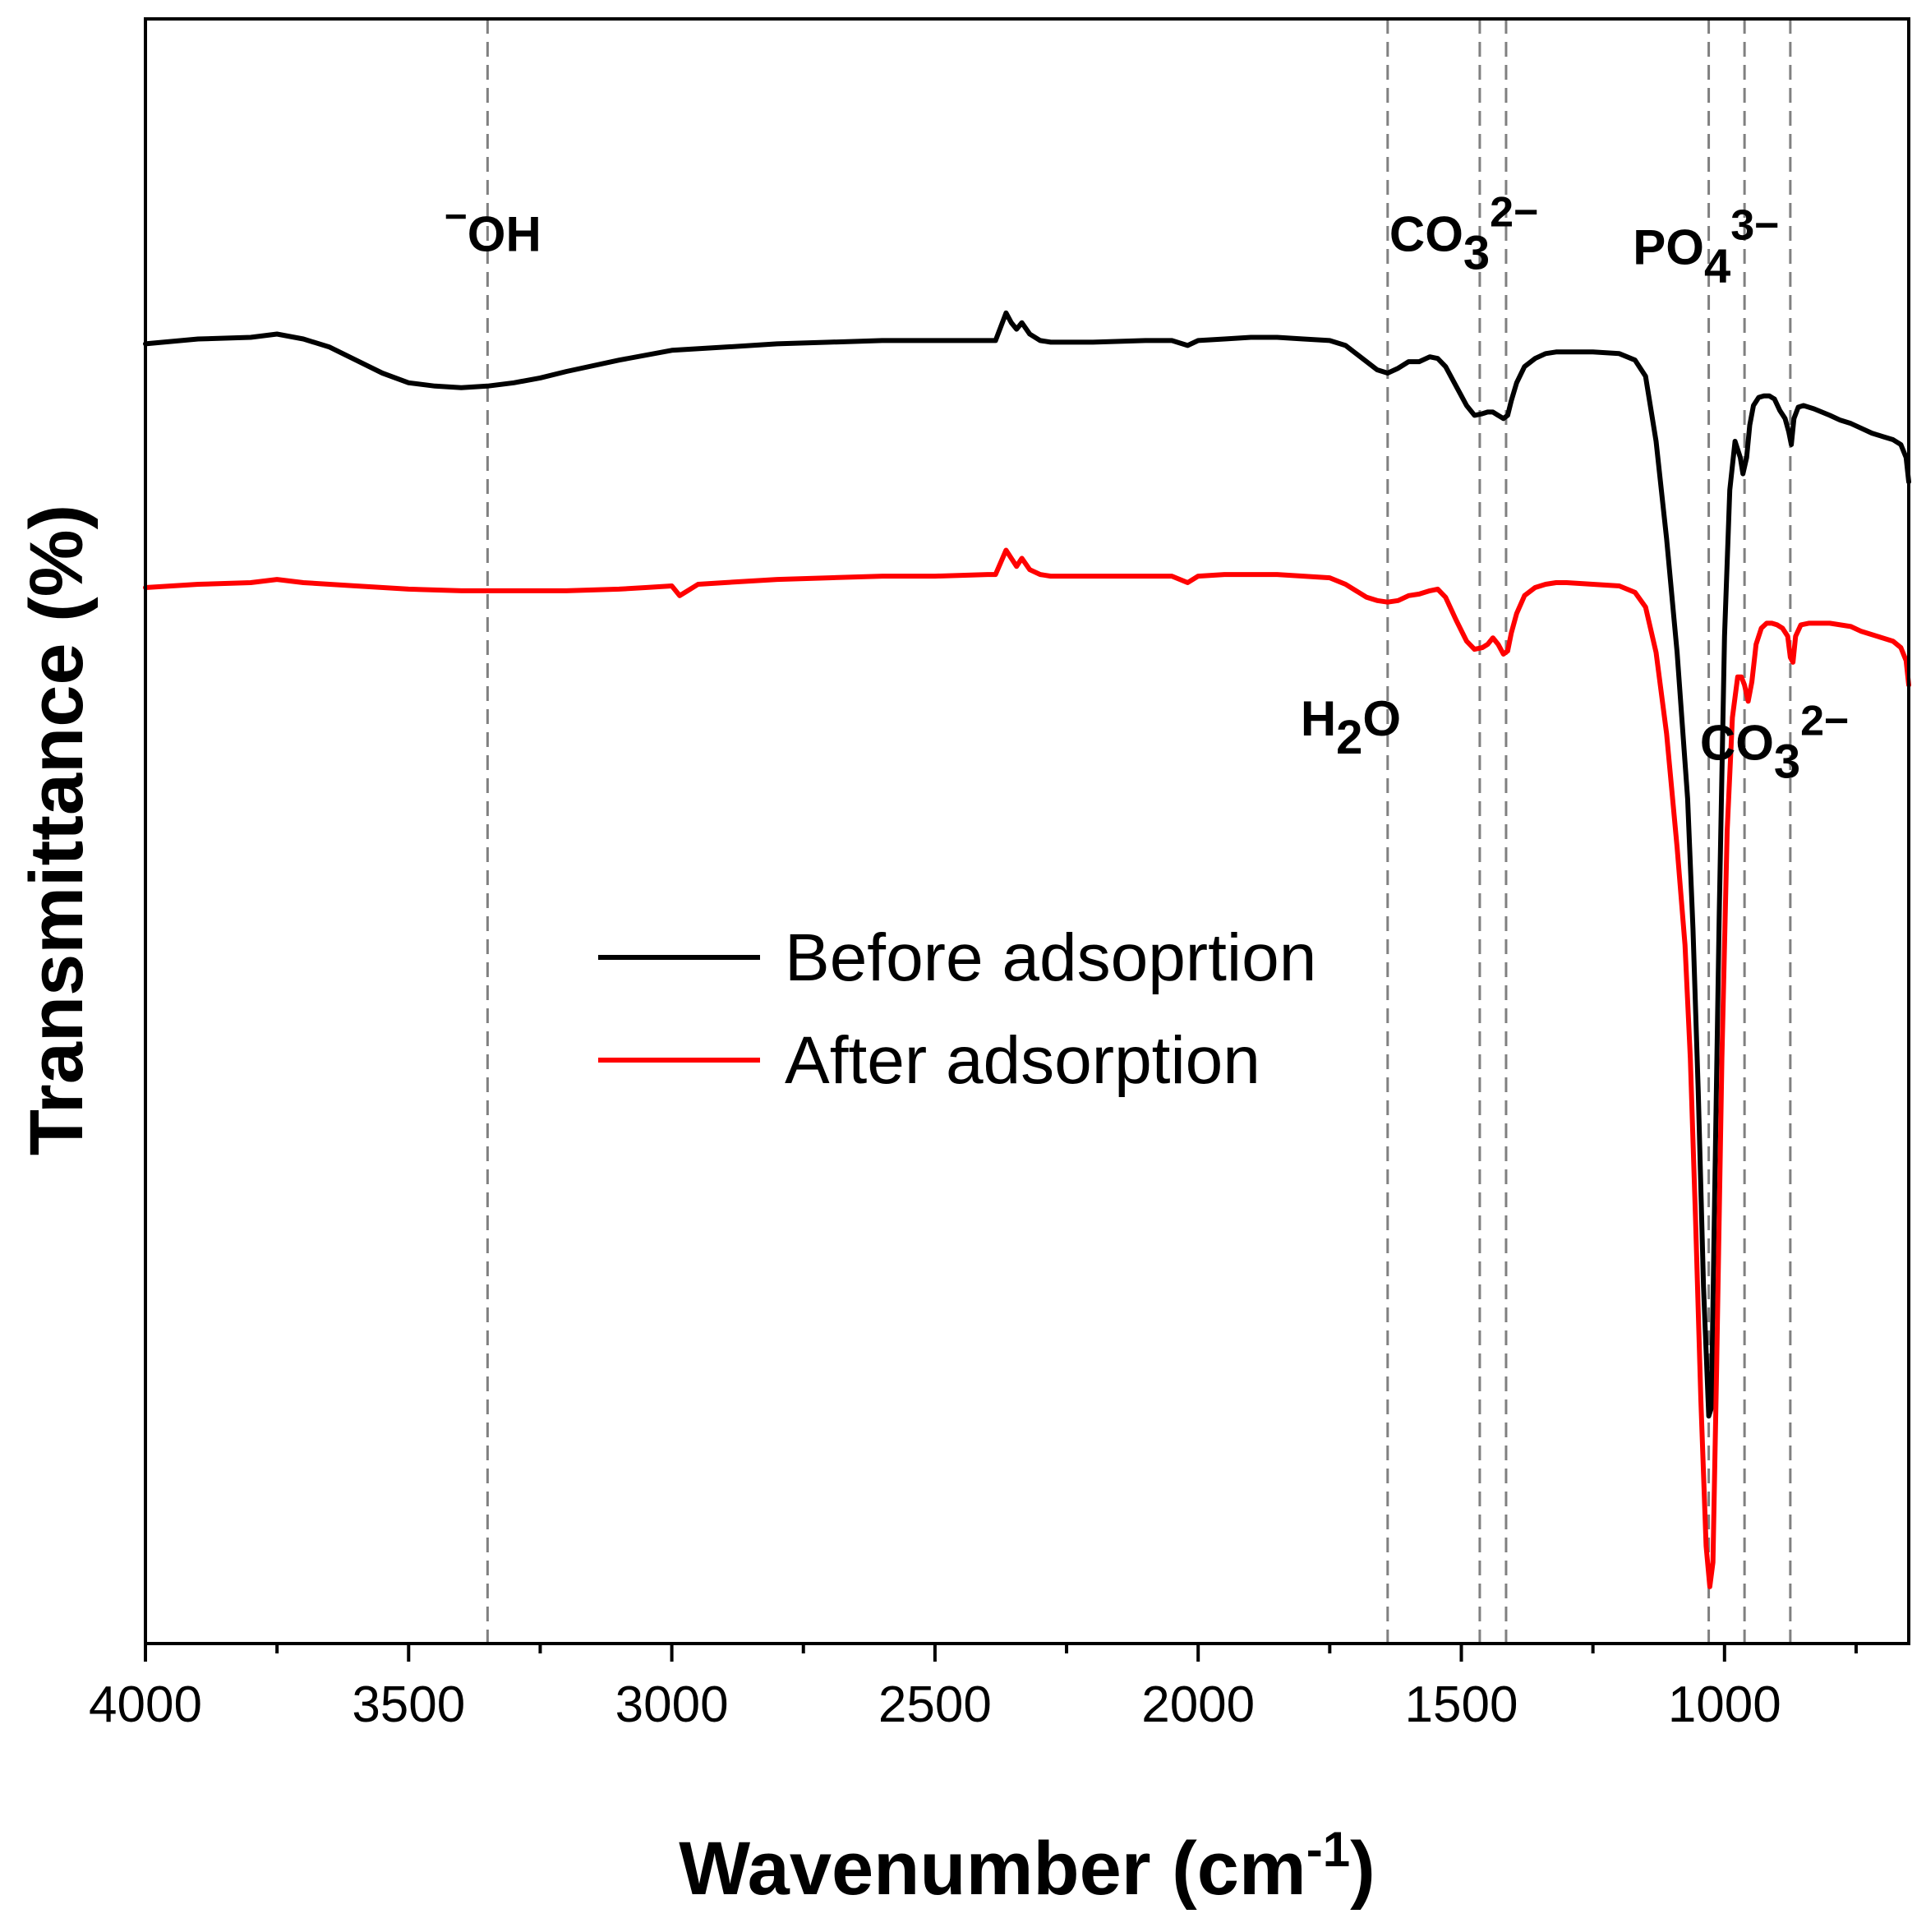 The width and height of the screenshot is (1926, 1932). Describe the element at coordinates (1724, 1705) in the screenshot. I see `x-tick-label: 1000` at that location.